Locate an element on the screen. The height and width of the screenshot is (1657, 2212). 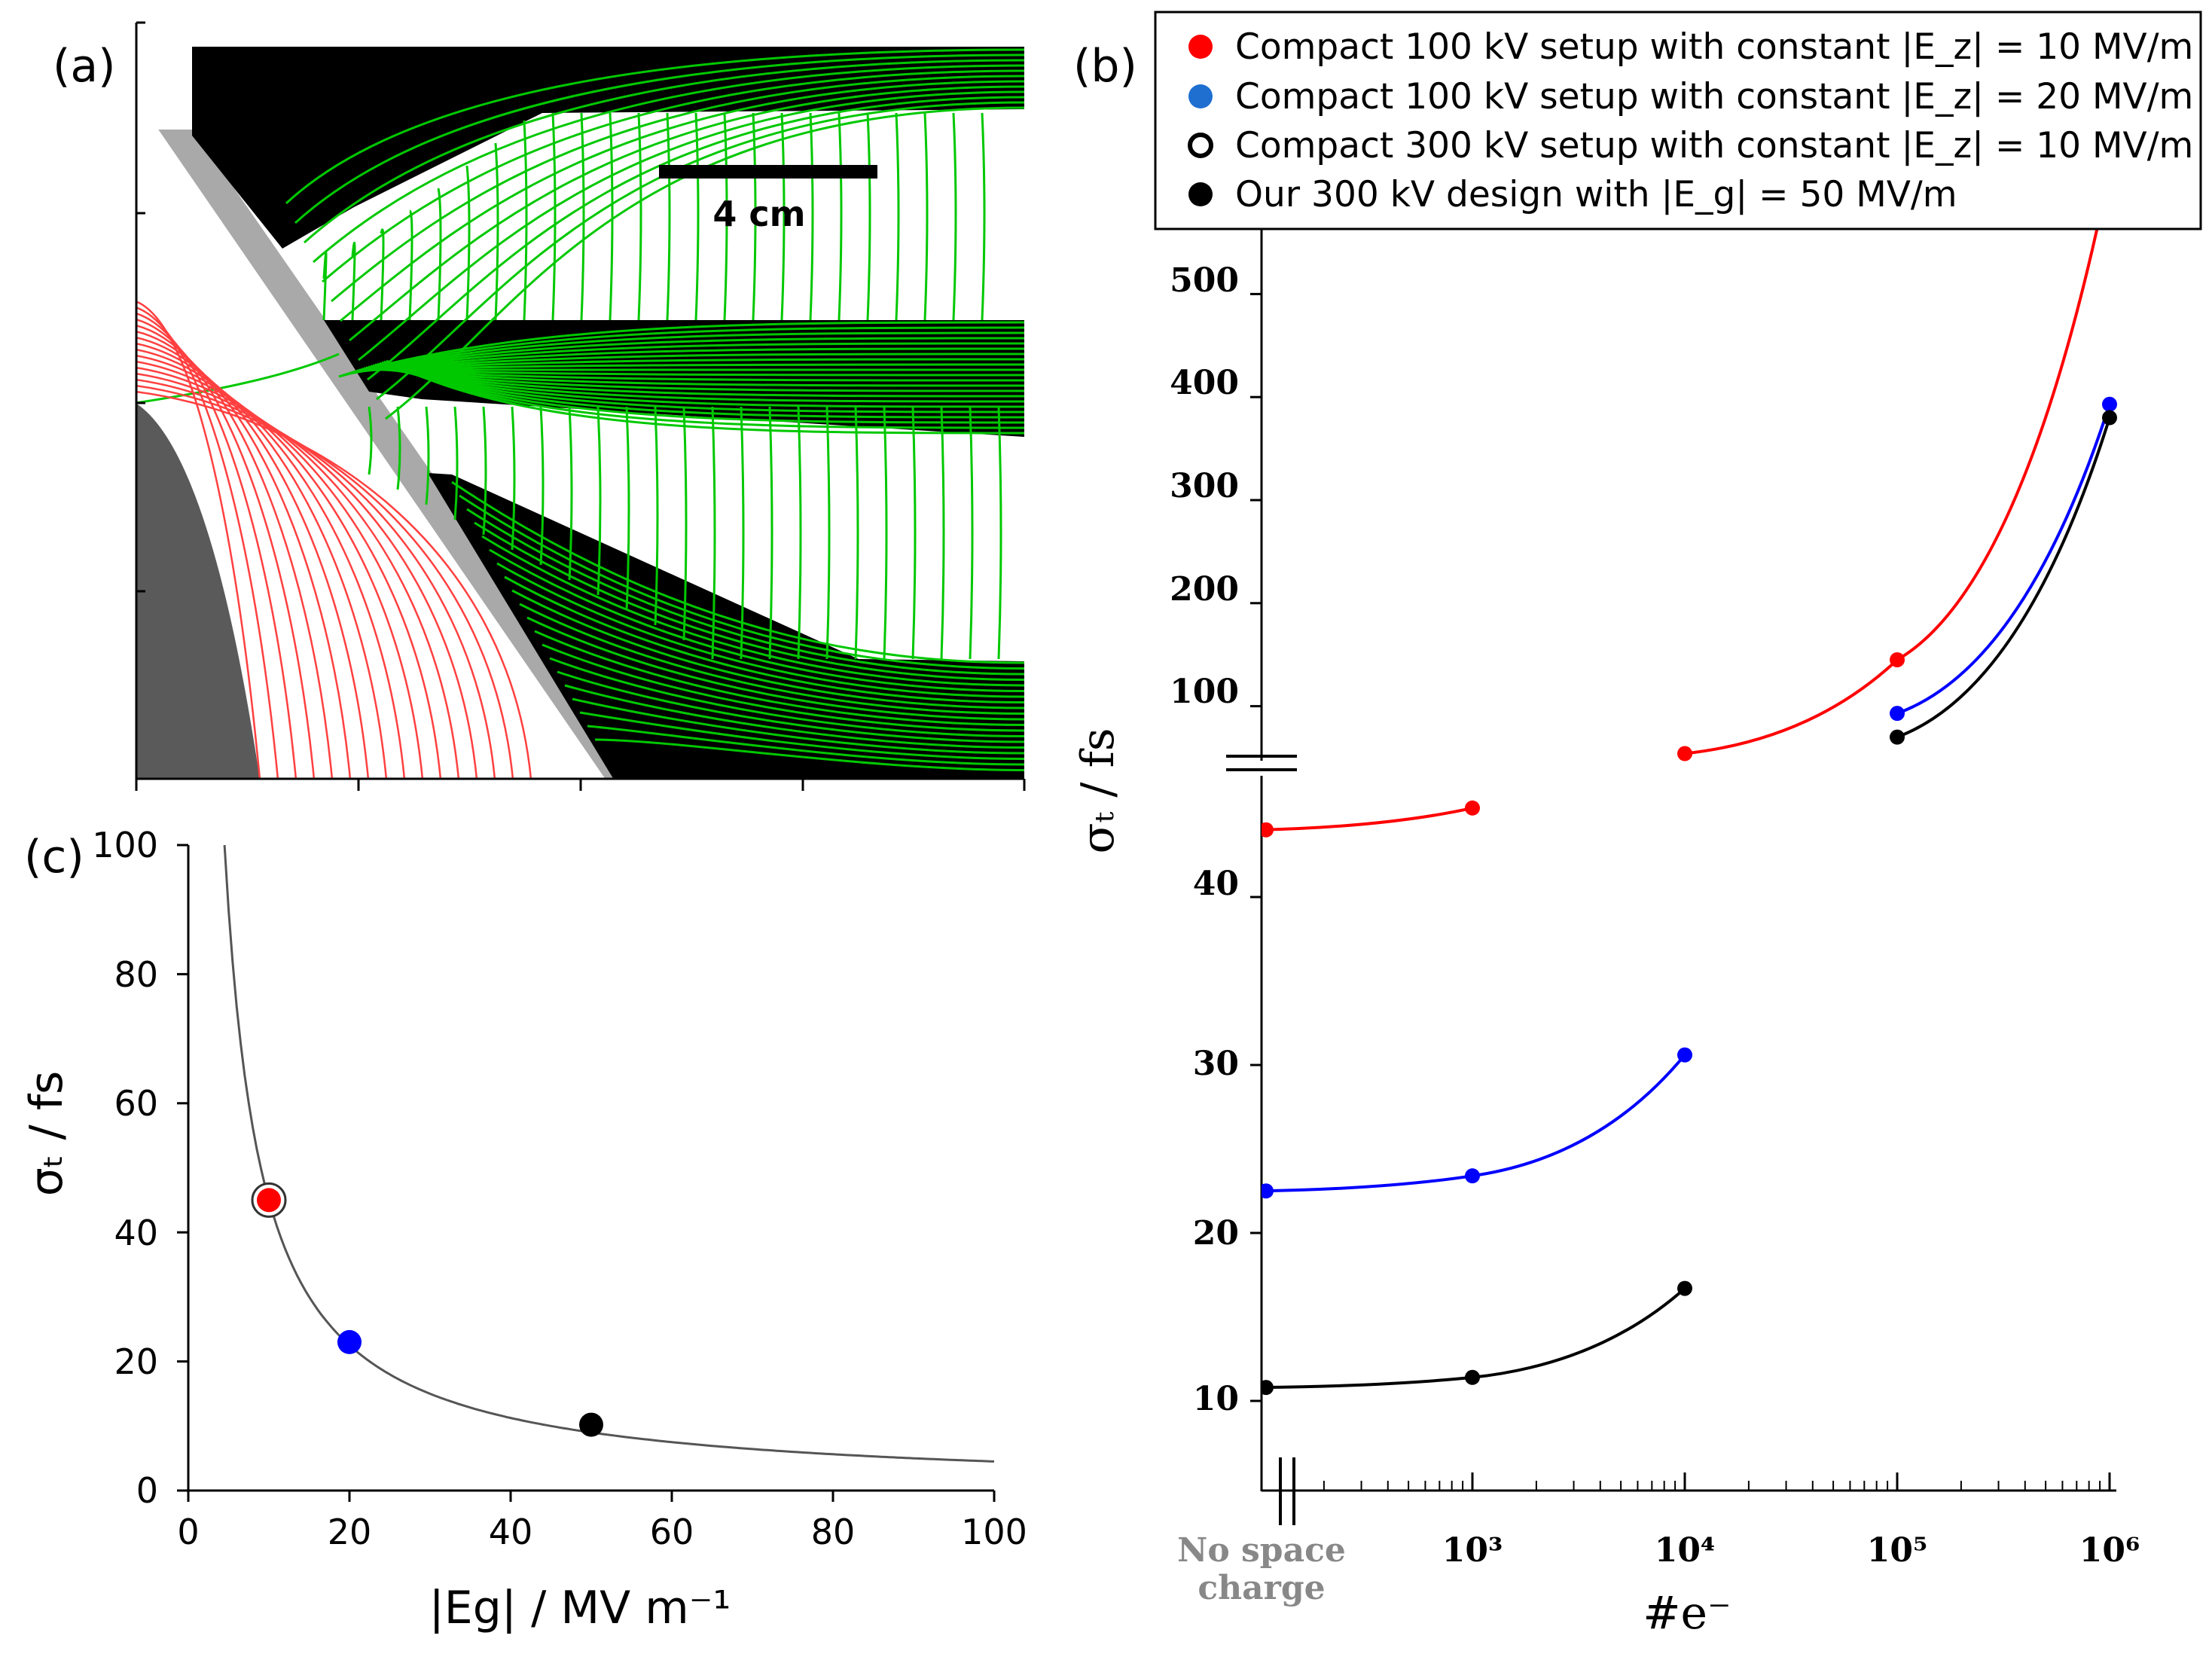
b-ytick-40: 40 is located at coordinates (1216, 884).